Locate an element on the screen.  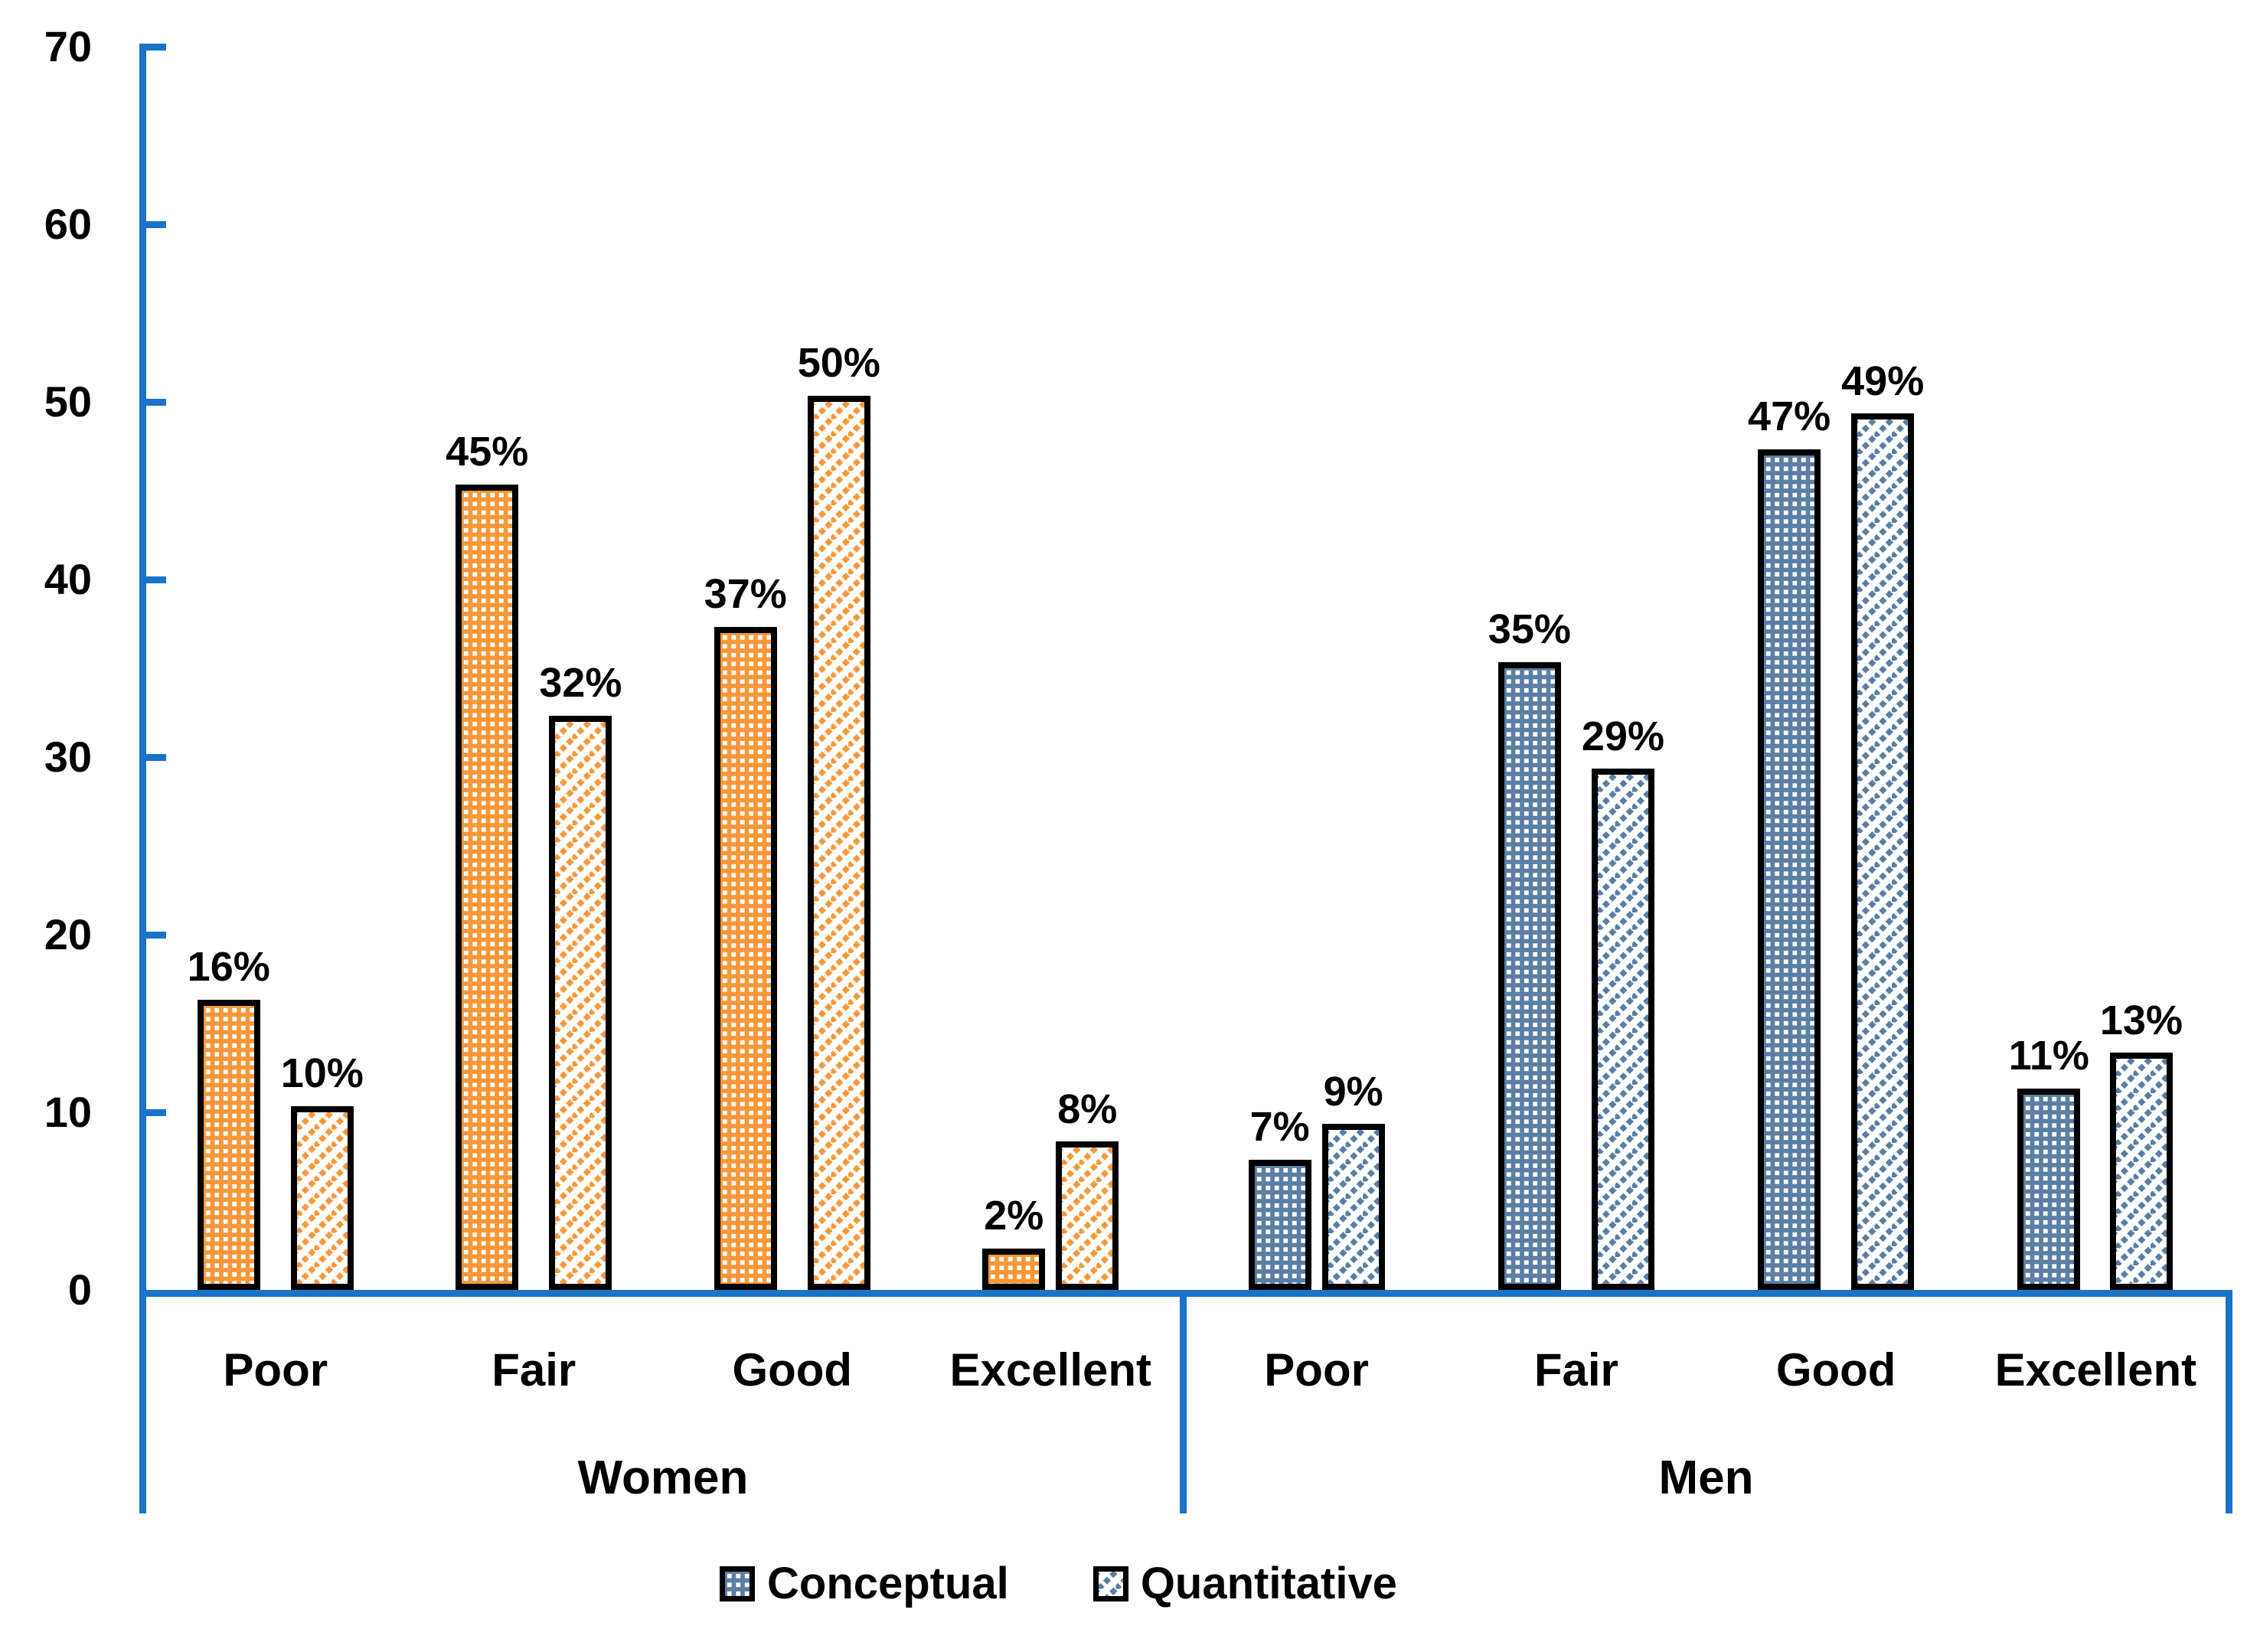
bar-conceptual-men-poor is located at coordinates (1279, 1225).